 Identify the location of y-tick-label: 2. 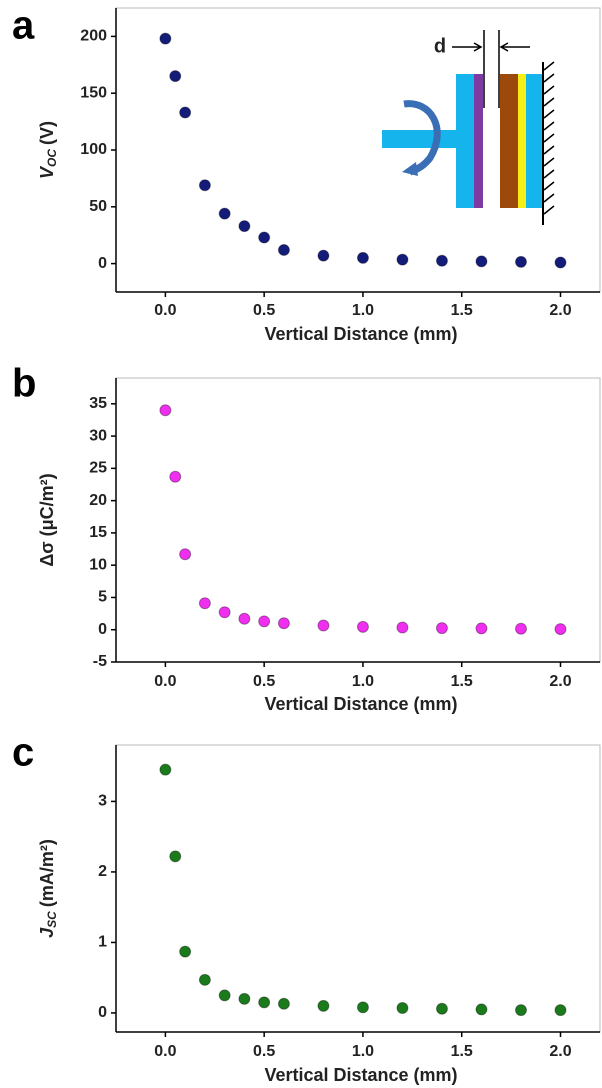
(102, 871).